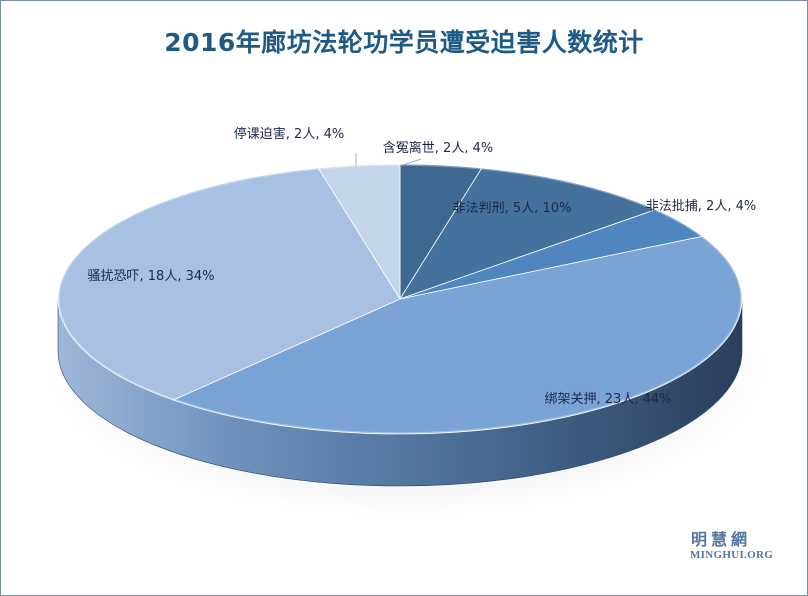  Describe the element at coordinates (701, 206) in the screenshot. I see `slice-label-3: 非法批捕, 2人, 4%` at that location.